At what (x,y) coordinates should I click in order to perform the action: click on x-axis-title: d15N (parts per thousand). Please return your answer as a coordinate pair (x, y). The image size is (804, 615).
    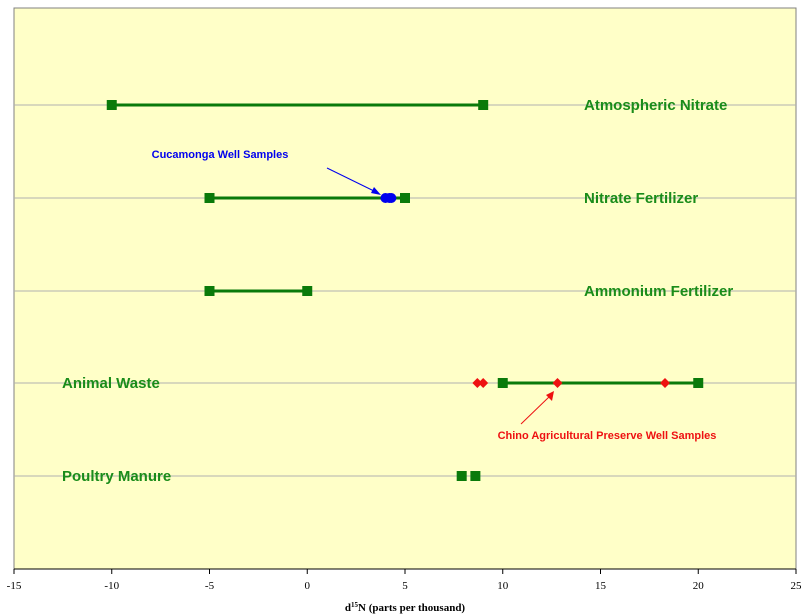
    Looking at the image, I should click on (405, 607).